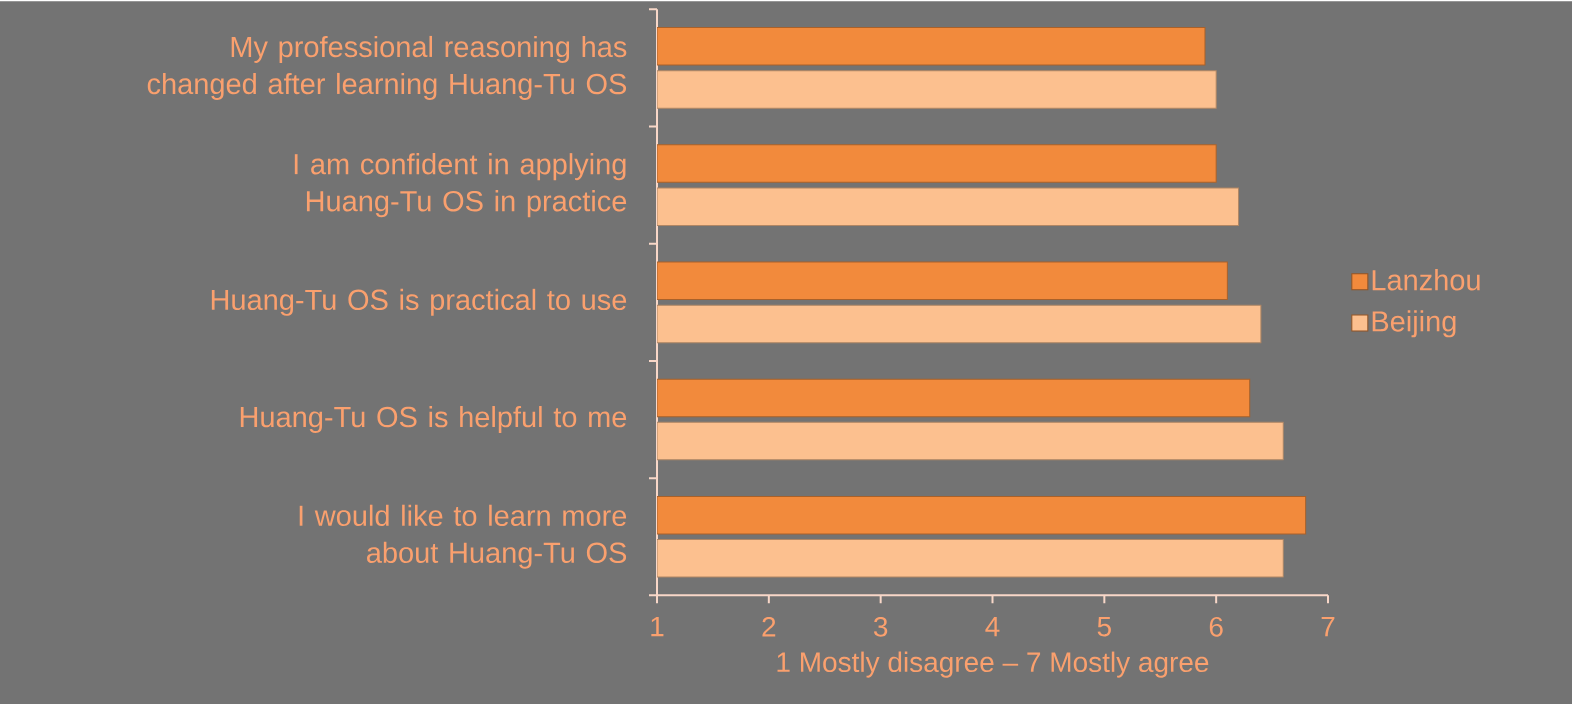 This screenshot has height=704, width=1572. I want to click on x-axis-title: 1 Mostly disagree – 7 Mostly agree, so click(993, 664).